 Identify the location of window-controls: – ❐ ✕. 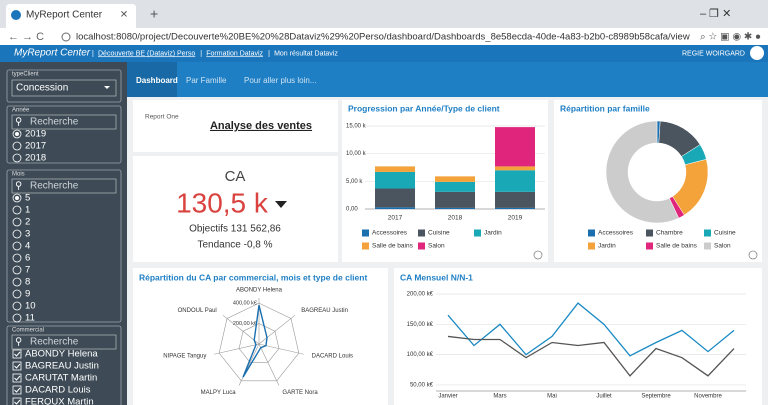
(715, 14).